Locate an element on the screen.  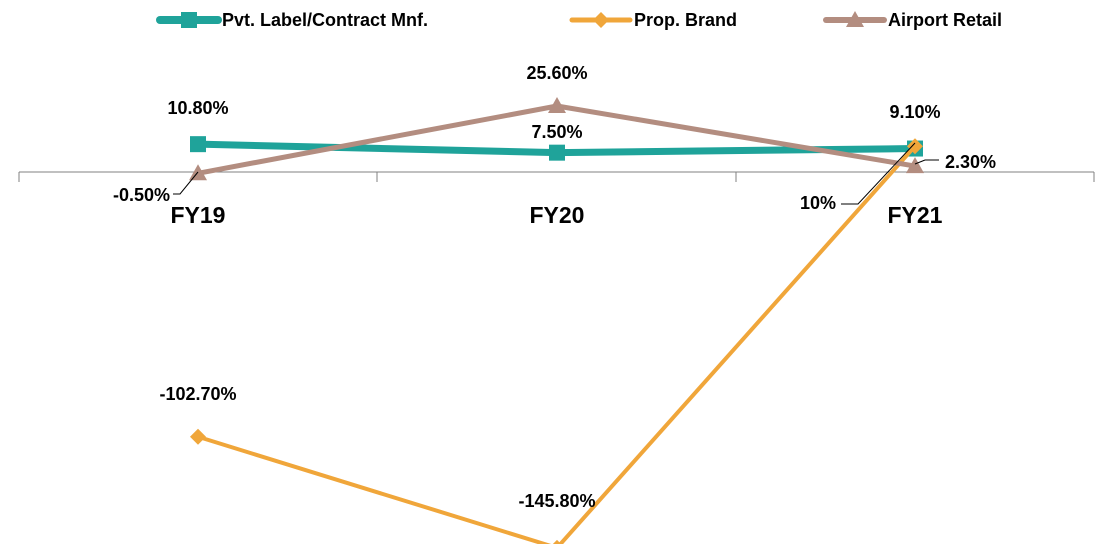
data-point-prop-brand-fy21 is located at coordinates (915, 146).